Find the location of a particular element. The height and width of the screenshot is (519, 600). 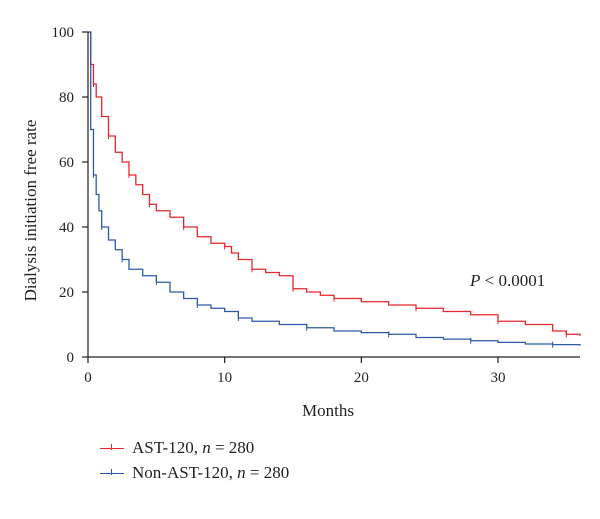

x-tick-label: 30 is located at coordinates (498, 378).